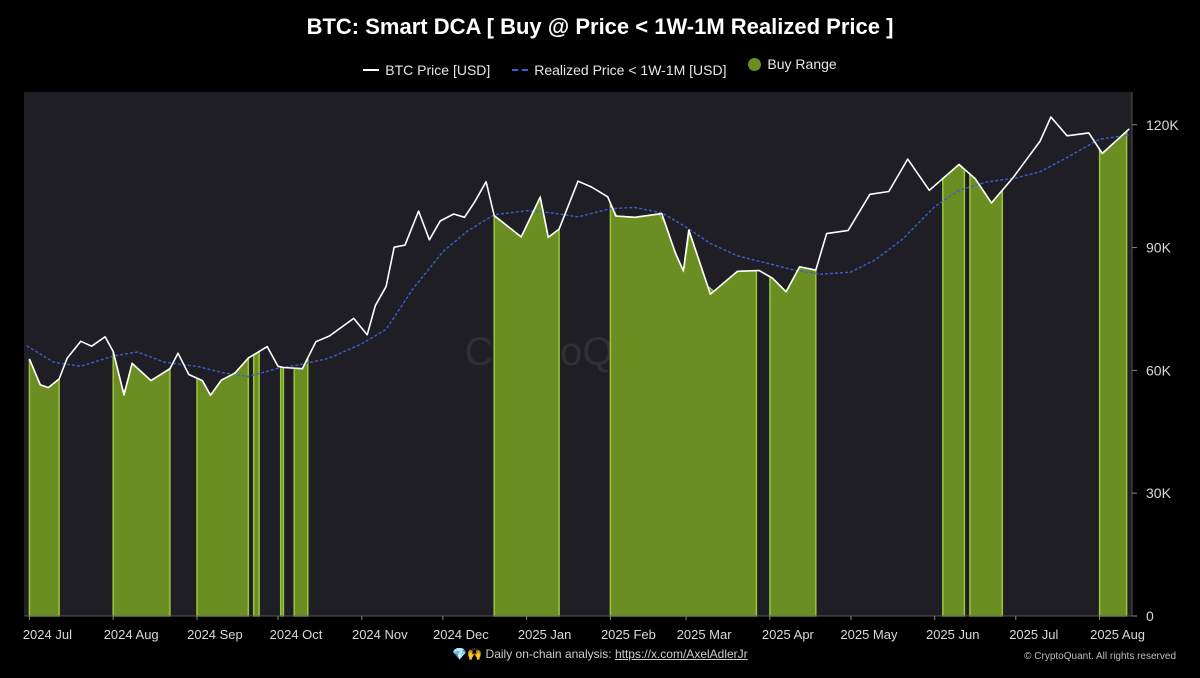 This screenshot has width=1200, height=678. I want to click on circle-swatch-icon, so click(755, 64).